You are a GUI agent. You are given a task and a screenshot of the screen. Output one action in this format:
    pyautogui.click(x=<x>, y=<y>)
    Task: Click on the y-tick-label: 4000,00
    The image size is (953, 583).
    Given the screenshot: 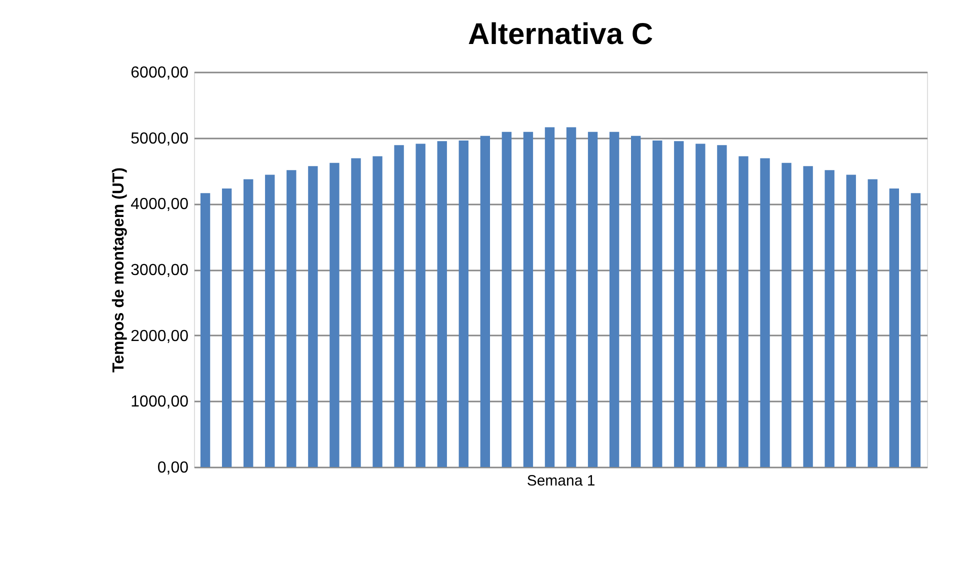 What is the action you would take?
    pyautogui.click(x=159, y=205)
    